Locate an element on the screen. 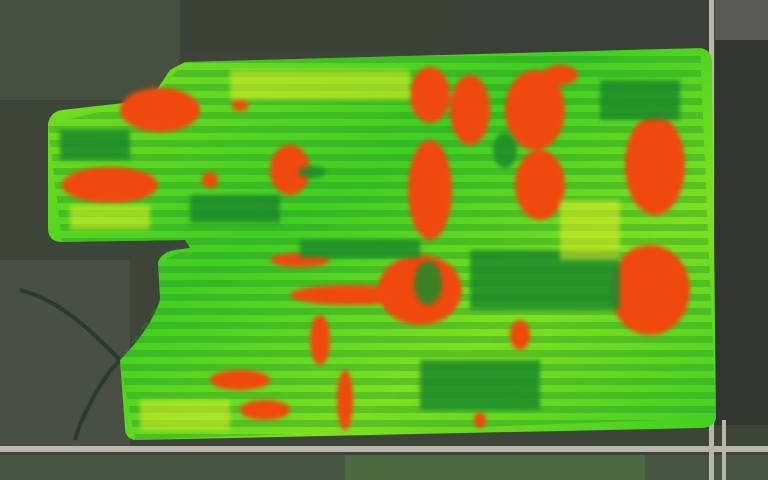 This screenshot has width=768, height=480. road-vertical-south is located at coordinates (724, 450).